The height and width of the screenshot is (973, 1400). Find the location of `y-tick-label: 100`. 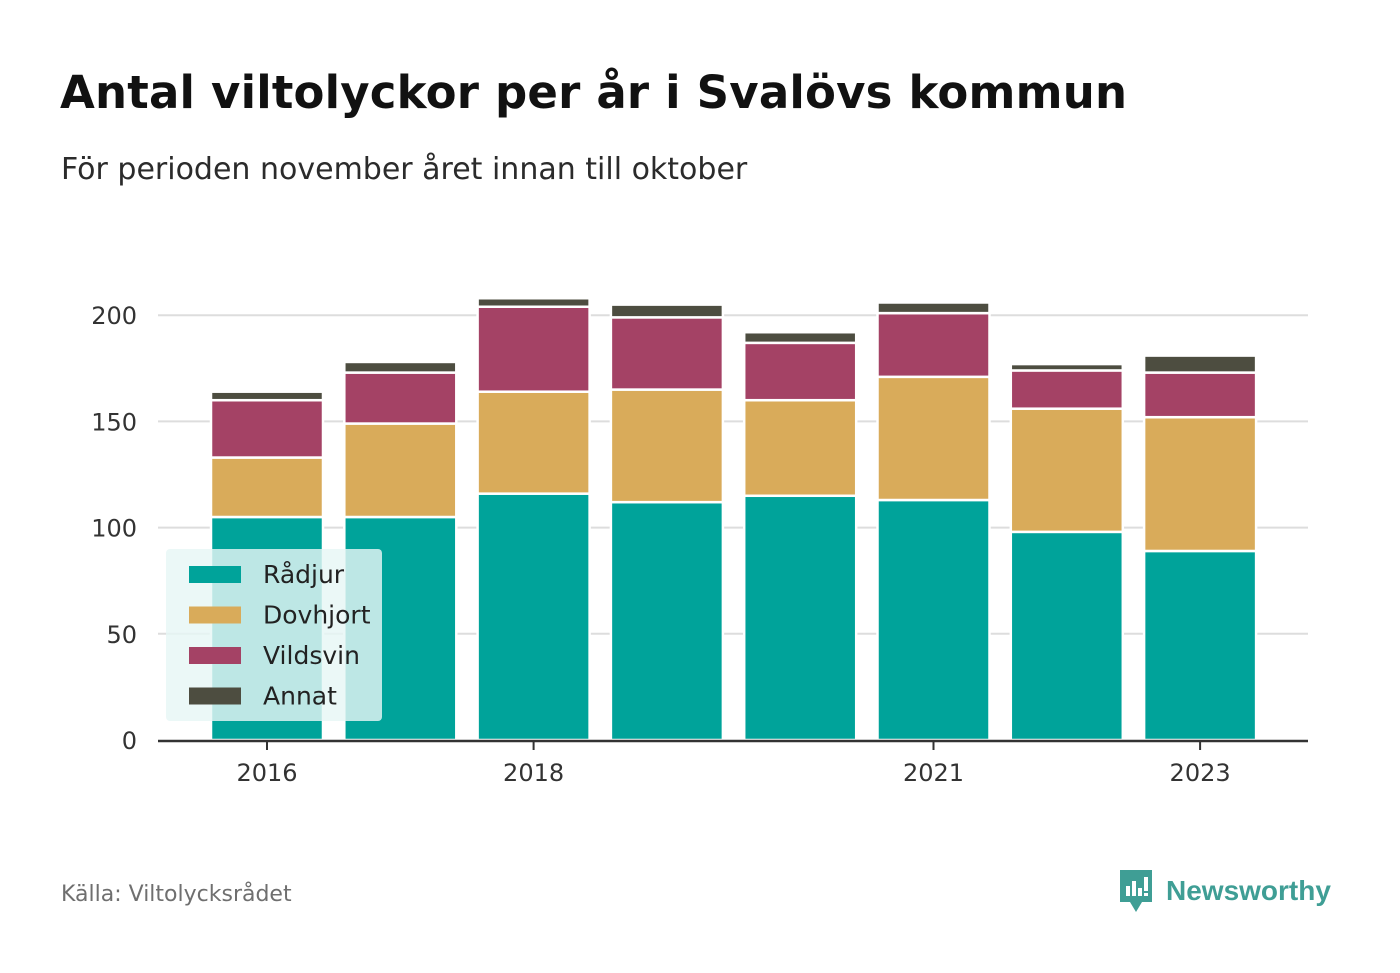

y-tick-label: 100 is located at coordinates (114, 529).